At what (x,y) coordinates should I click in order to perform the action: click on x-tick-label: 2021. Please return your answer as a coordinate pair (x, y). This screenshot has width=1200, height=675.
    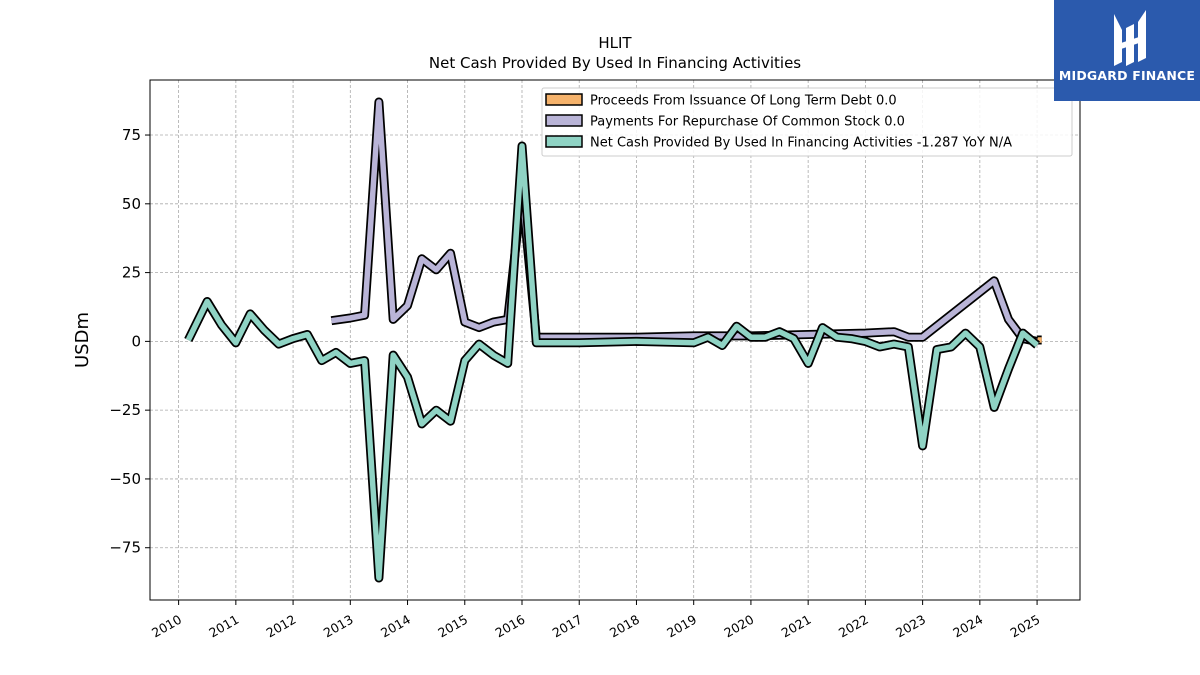
    Looking at the image, I should click on (796, 626).